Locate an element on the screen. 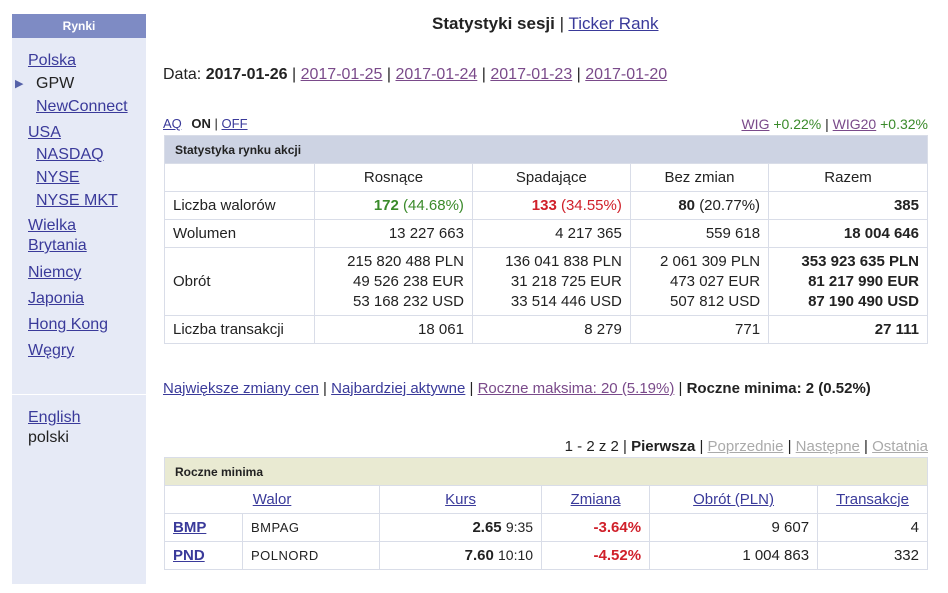 The height and width of the screenshot is (593, 948). aq-toggle: AQ ON | OFF is located at coordinates (205, 123).